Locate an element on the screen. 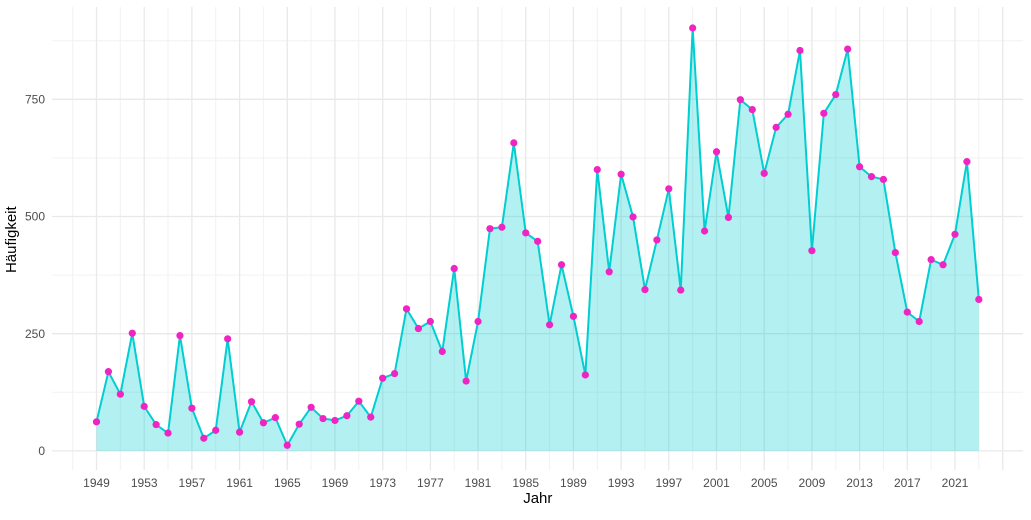 The height and width of the screenshot is (520, 1031). svg-text: 1993 is located at coordinates (621, 483).